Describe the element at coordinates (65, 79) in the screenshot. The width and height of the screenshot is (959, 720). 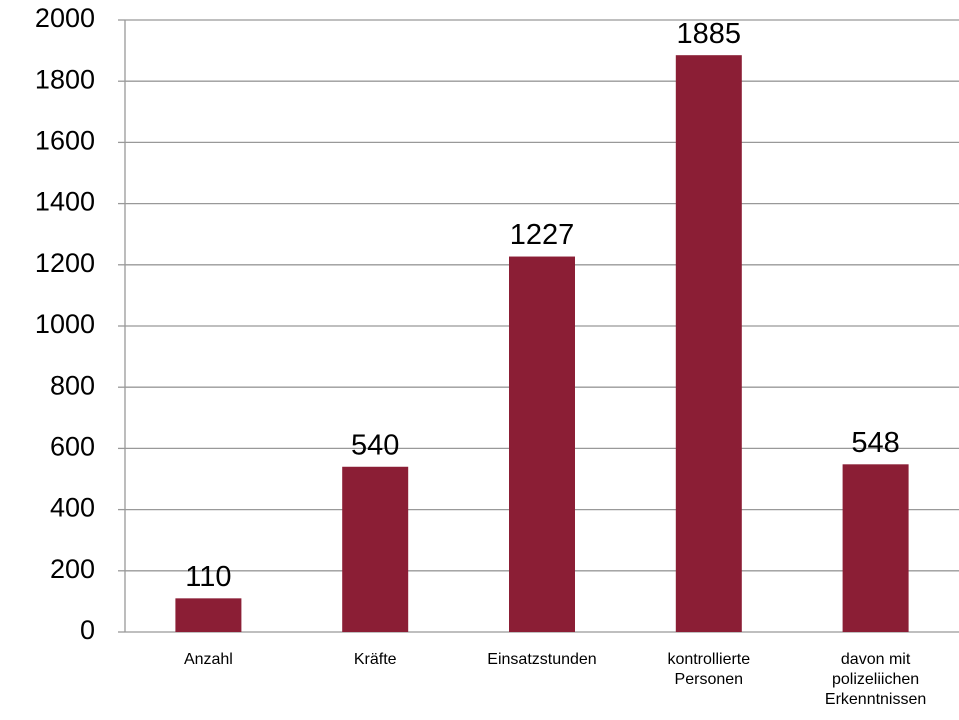
I see `y-tick-label: 1800` at that location.